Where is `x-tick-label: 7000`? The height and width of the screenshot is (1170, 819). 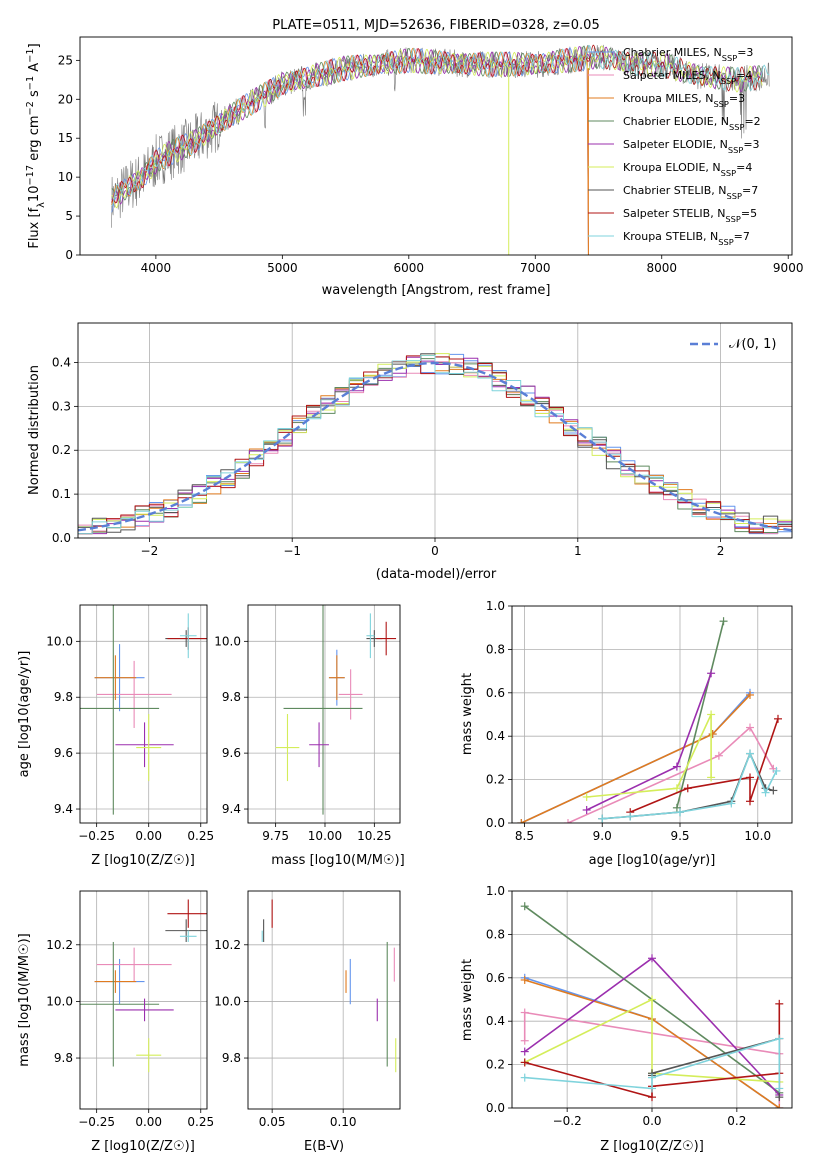 x-tick-label: 7000 is located at coordinates (535, 268).